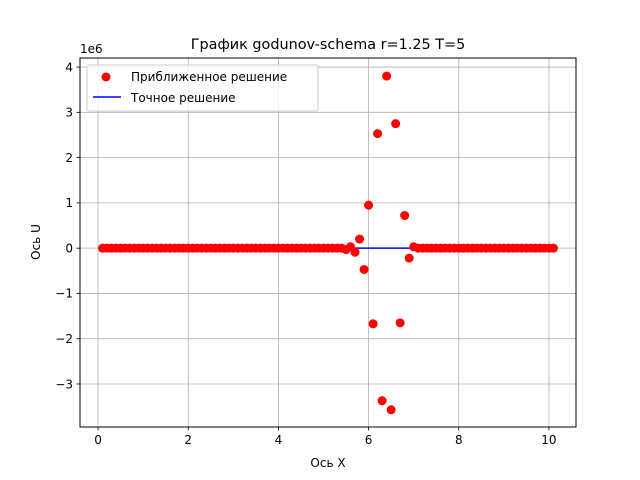 The width and height of the screenshot is (640, 480). Describe the element at coordinates (64, 339) in the screenshot. I see `y-tick-label: −2` at that location.